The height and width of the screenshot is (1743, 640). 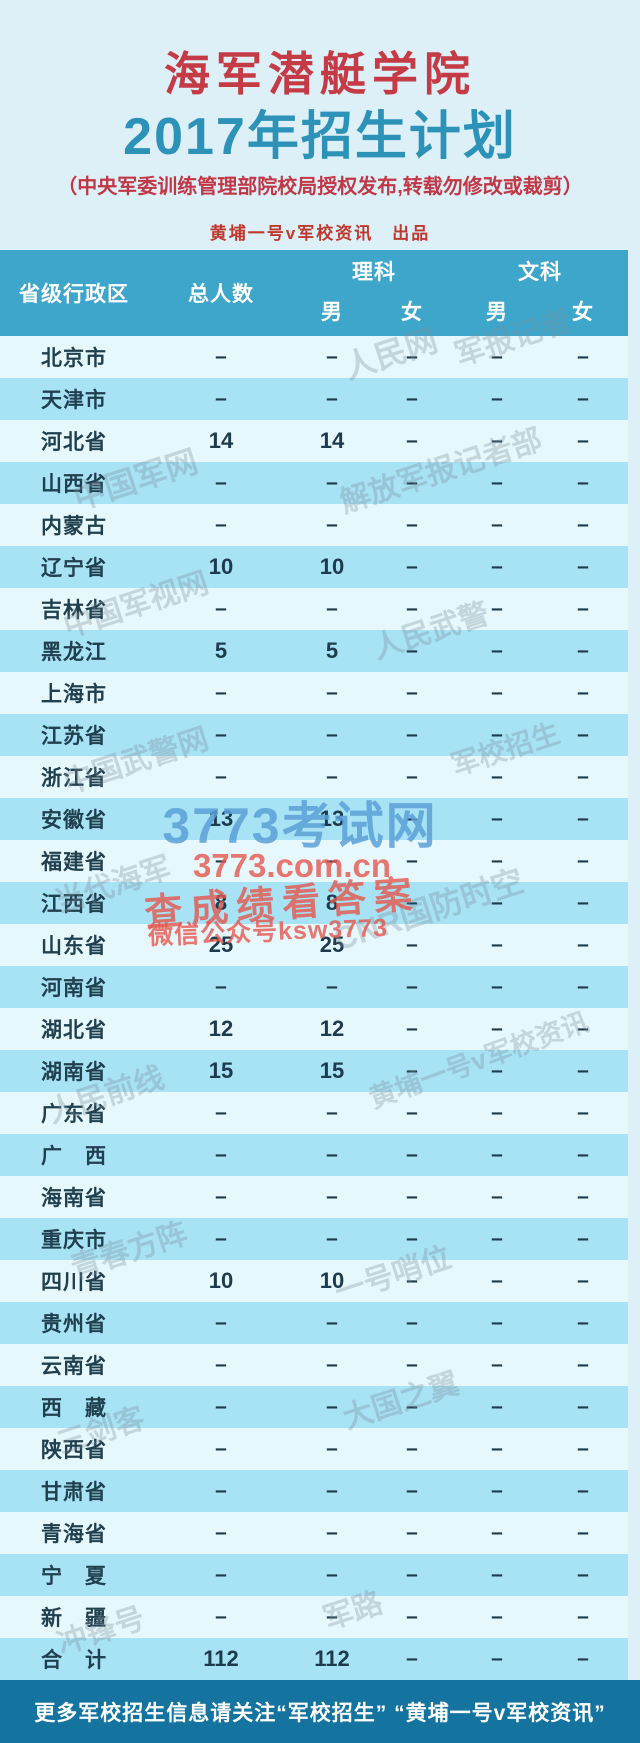 I want to click on col-header-arts: 文科, so click(x=540, y=272).